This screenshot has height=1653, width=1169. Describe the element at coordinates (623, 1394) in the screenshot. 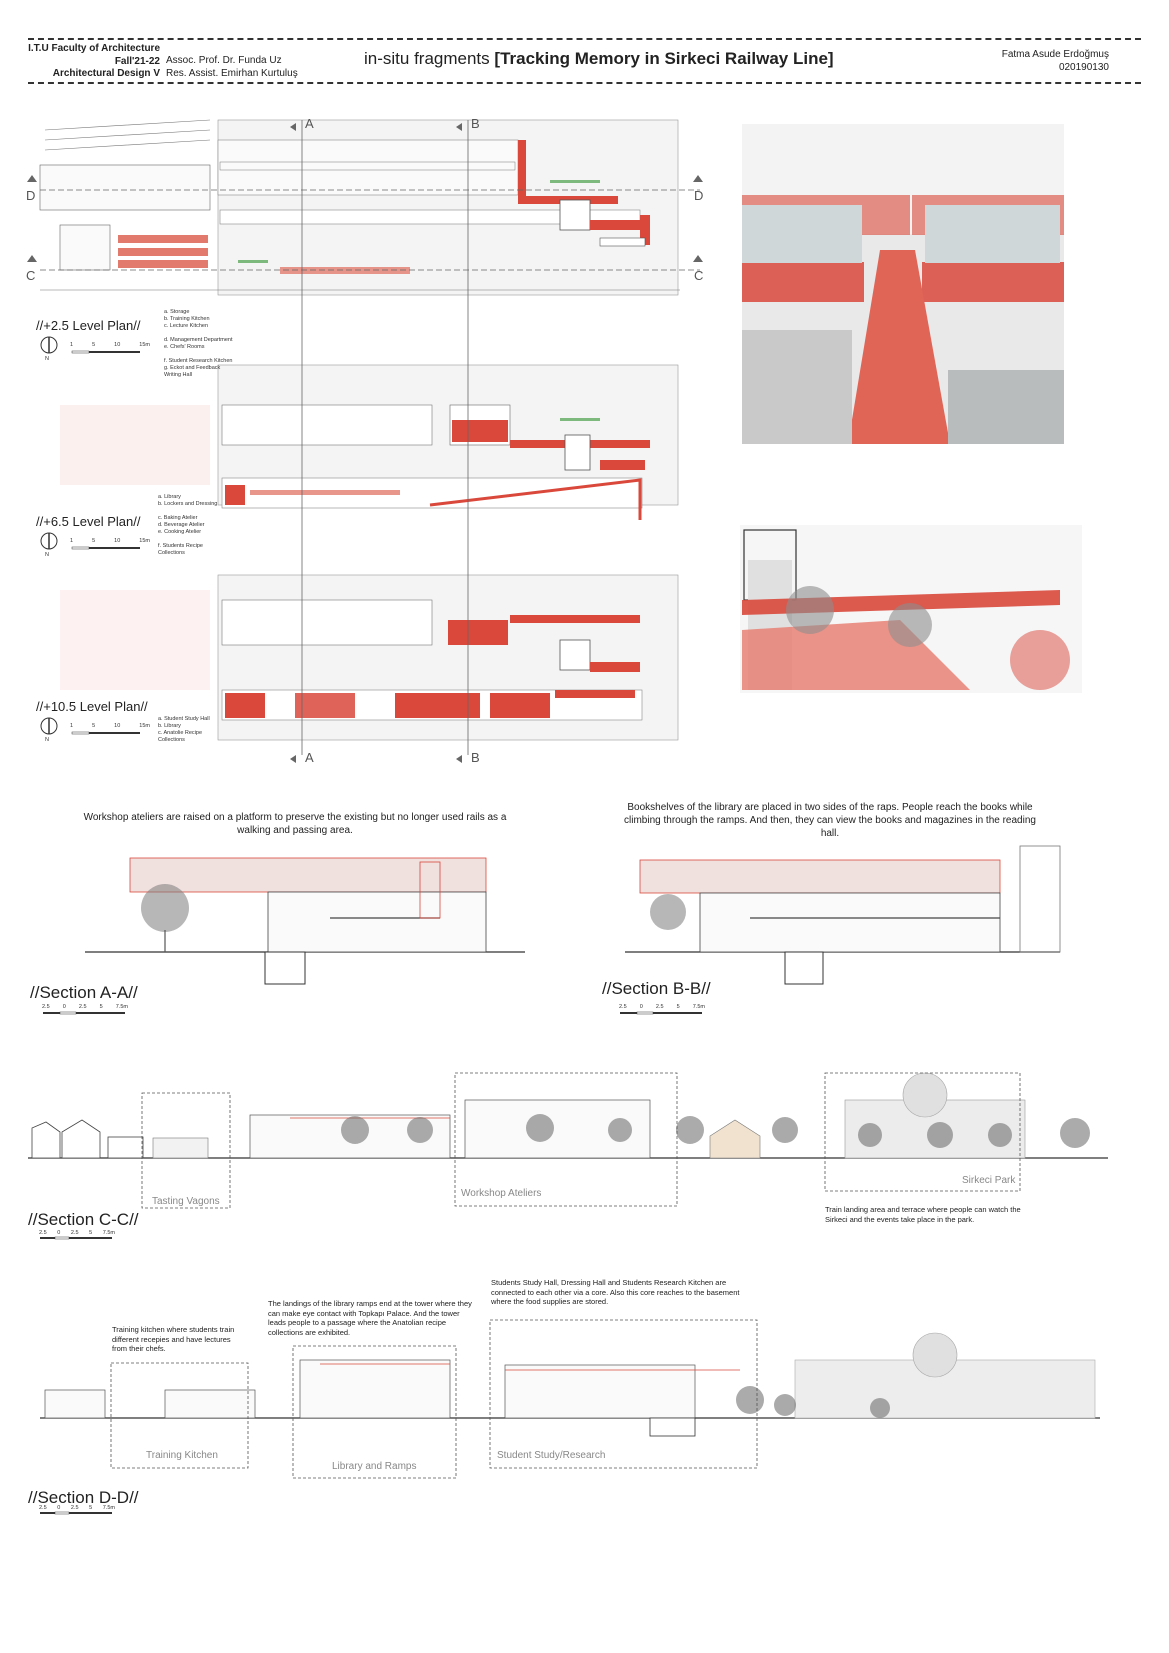

I see `box-student-study` at that location.